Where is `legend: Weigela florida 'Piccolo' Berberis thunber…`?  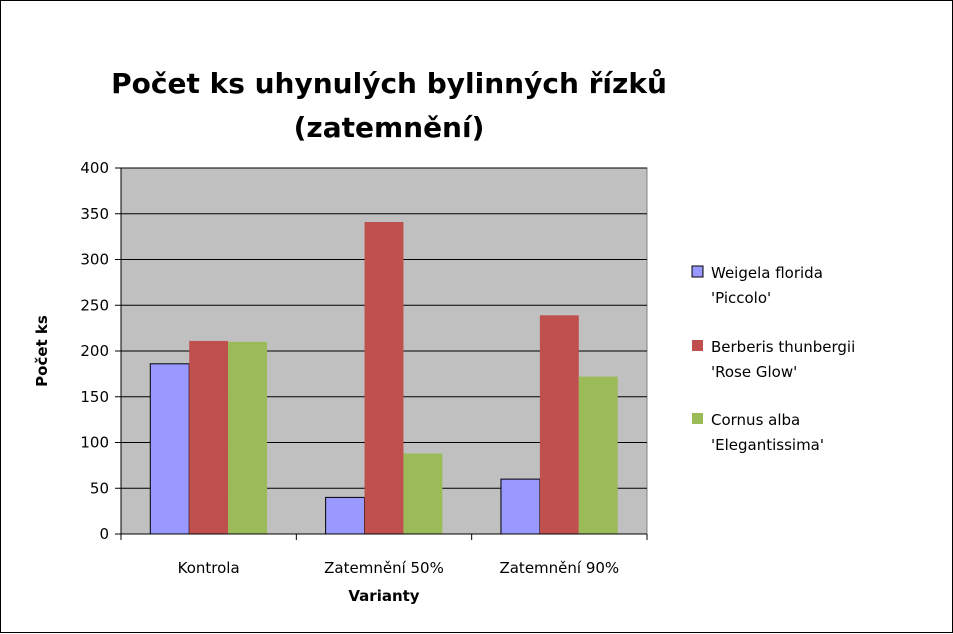
legend: Weigela florida 'Piccolo' Berberis thunber… is located at coordinates (773, 359).